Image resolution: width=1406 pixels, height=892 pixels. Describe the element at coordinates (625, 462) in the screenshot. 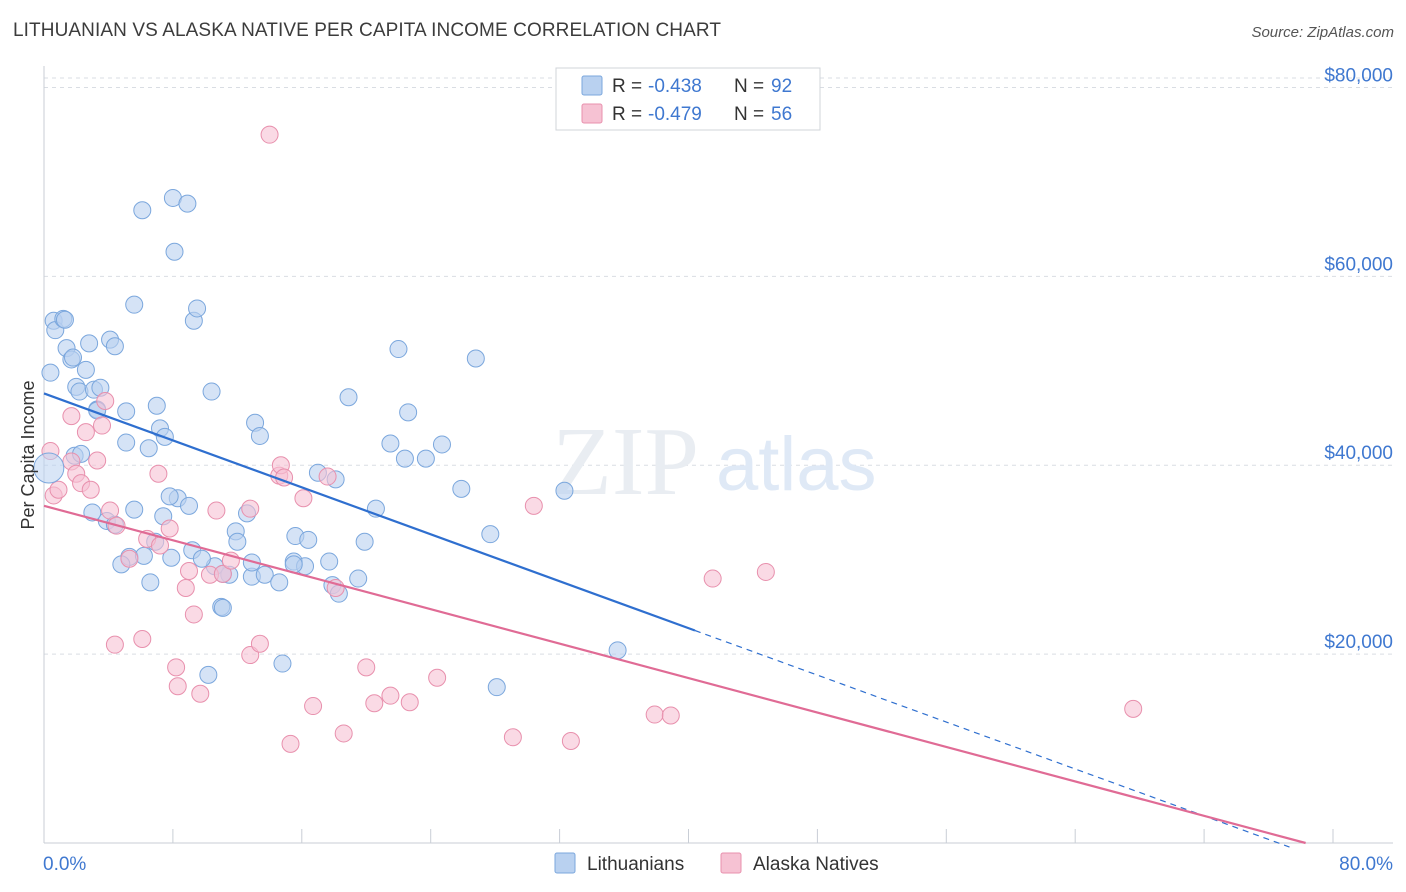

I see `watermark-zip: ZIP` at that location.